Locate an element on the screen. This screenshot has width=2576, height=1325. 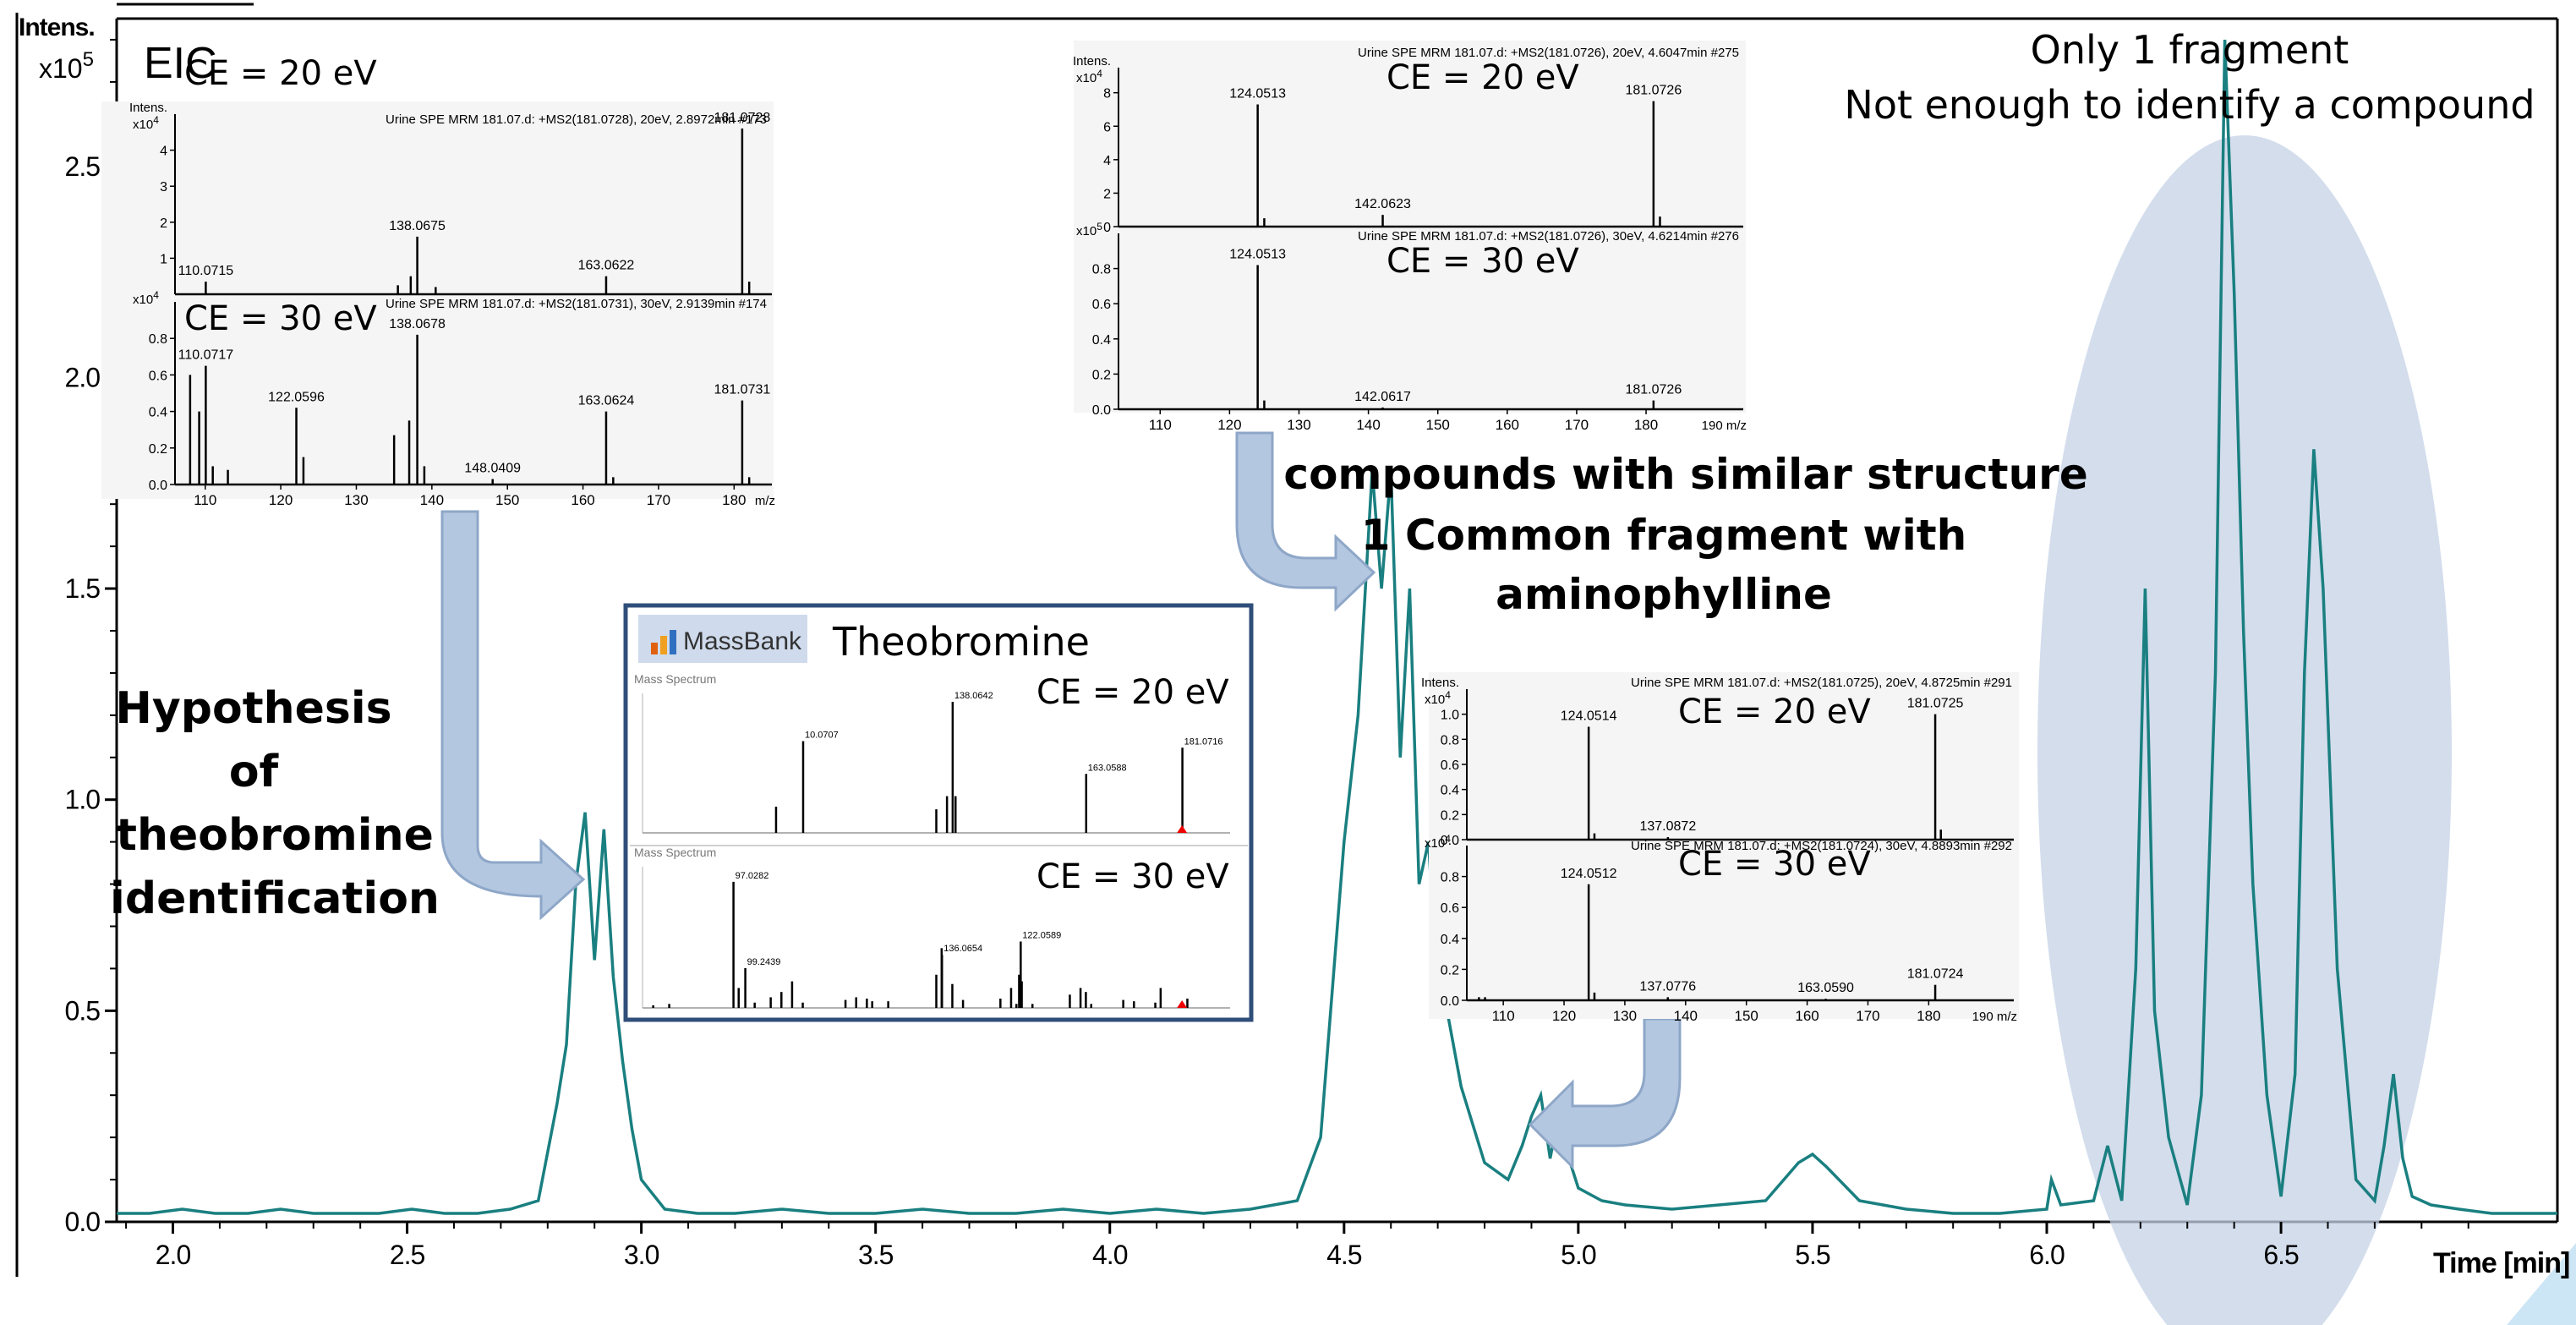
x-tick-label: 2.5 is located at coordinates (407, 1255).